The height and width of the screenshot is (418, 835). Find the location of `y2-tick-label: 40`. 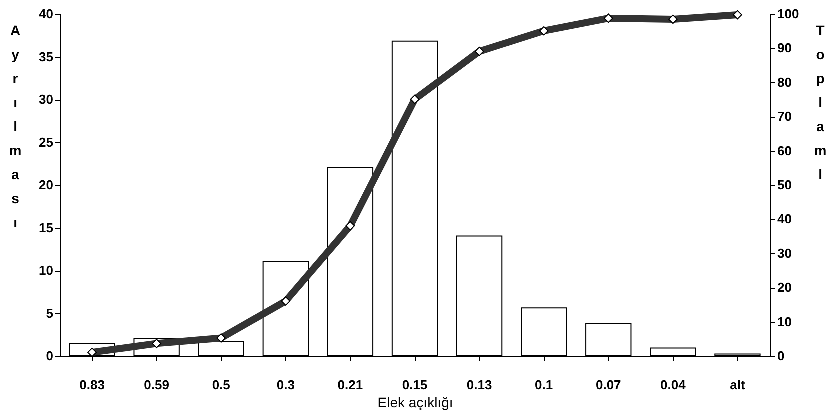

y2-tick-label: 40 is located at coordinates (785, 219).